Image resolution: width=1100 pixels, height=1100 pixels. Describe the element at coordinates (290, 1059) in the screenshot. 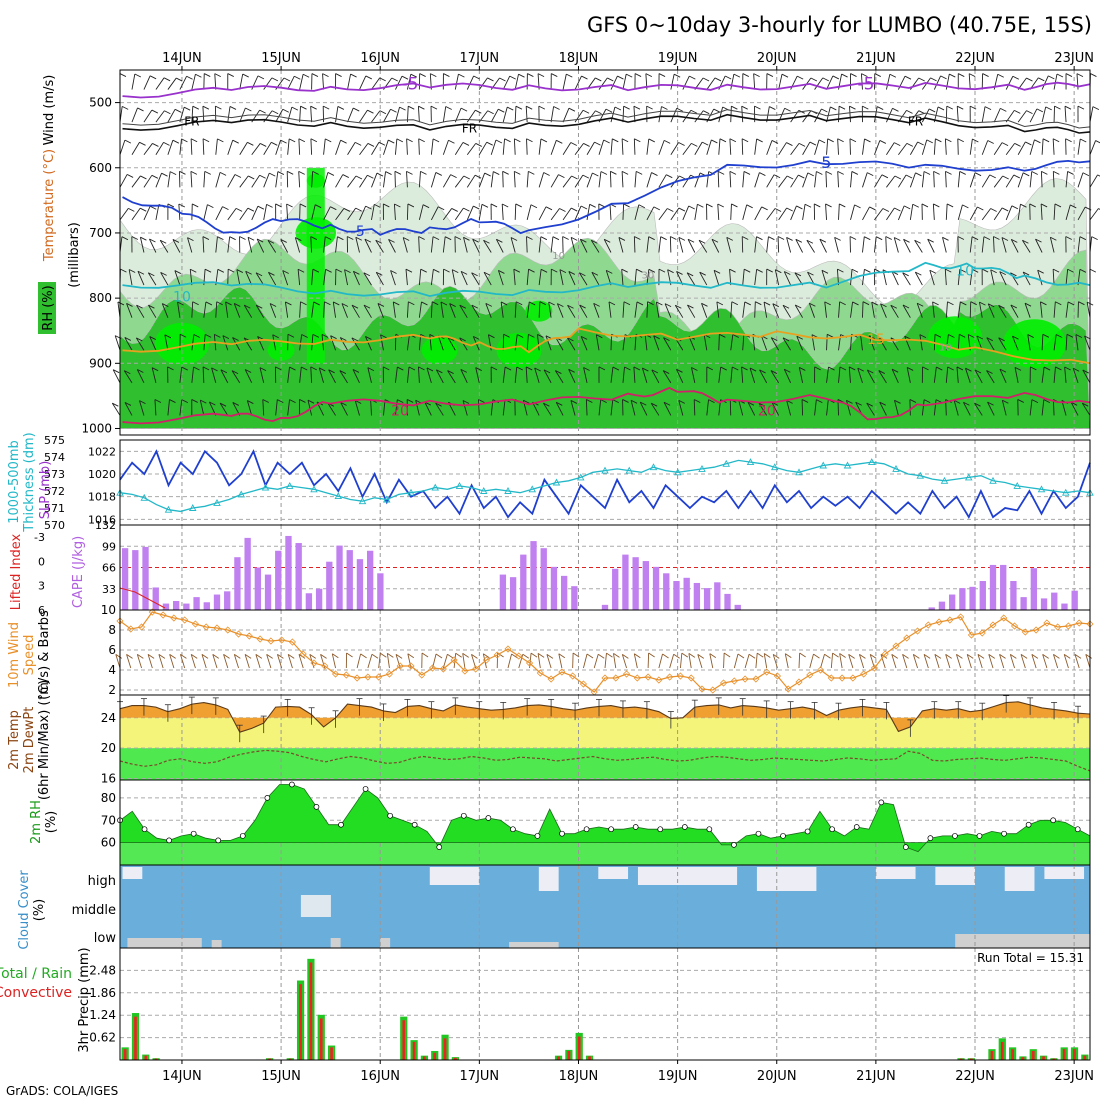

I see `precip-convective-bar` at that location.